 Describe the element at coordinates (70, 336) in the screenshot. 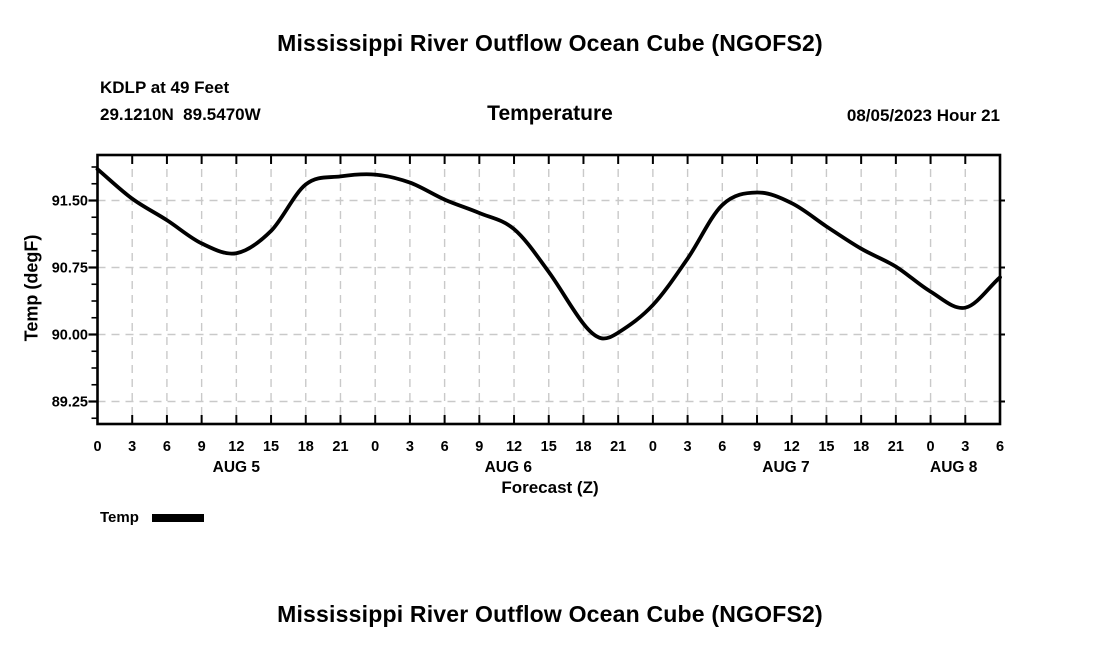

I see `y-tick-label: 90.00` at that location.